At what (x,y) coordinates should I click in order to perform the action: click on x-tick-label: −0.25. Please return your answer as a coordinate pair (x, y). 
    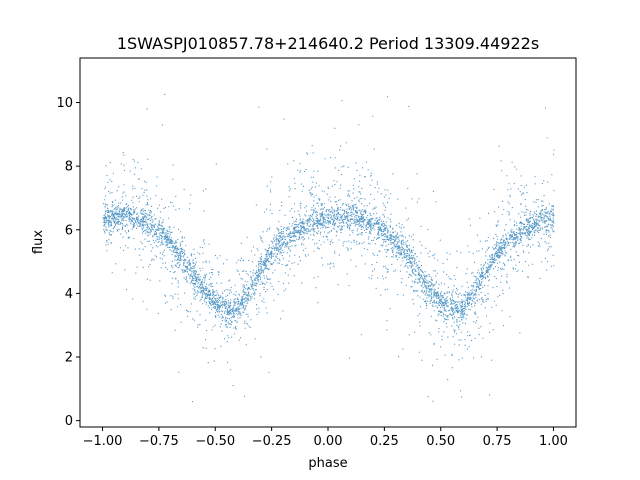
    Looking at the image, I should click on (272, 441).